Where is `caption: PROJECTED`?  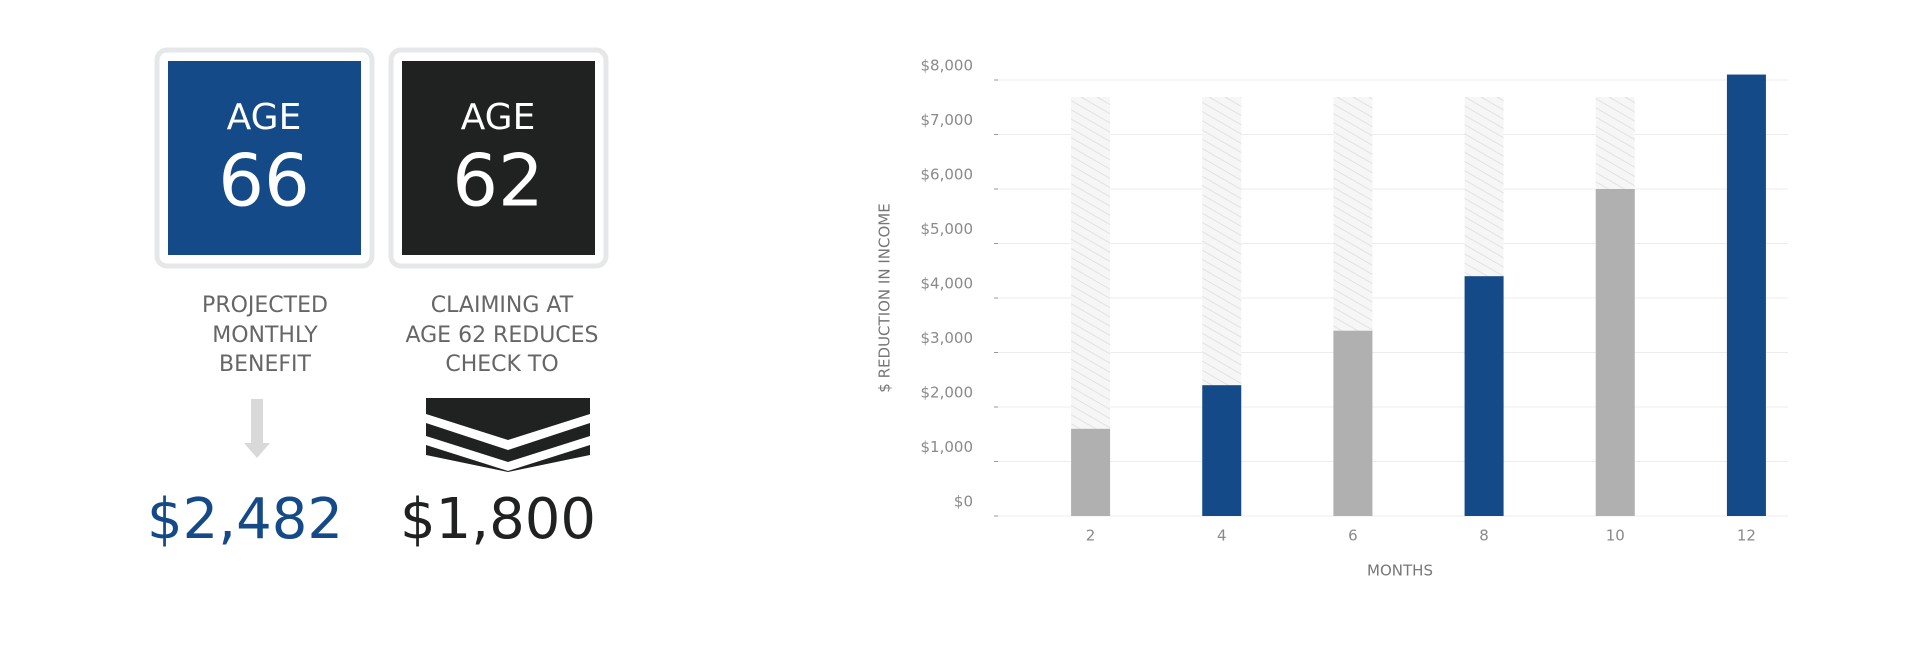
caption: PROJECTED is located at coordinates (265, 305).